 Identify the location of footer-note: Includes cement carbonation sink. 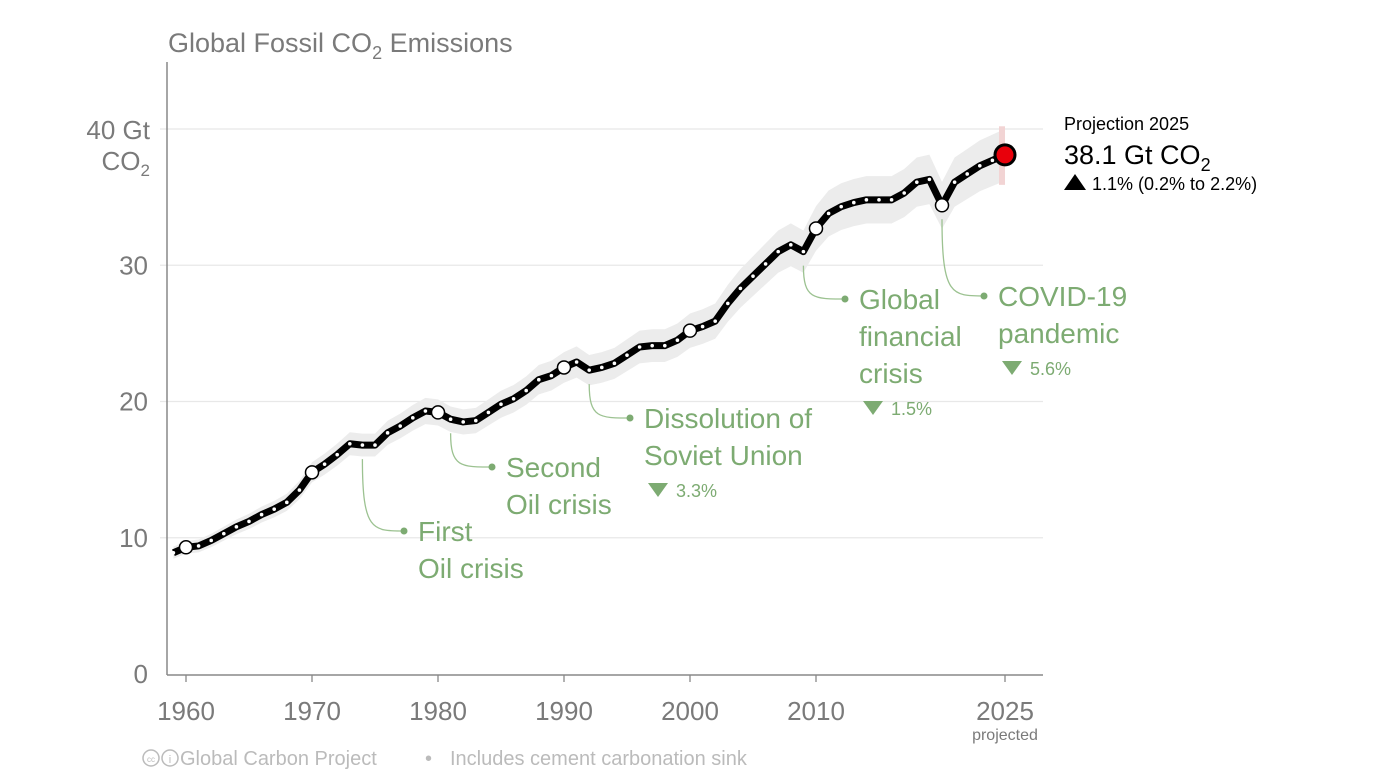
(599, 759).